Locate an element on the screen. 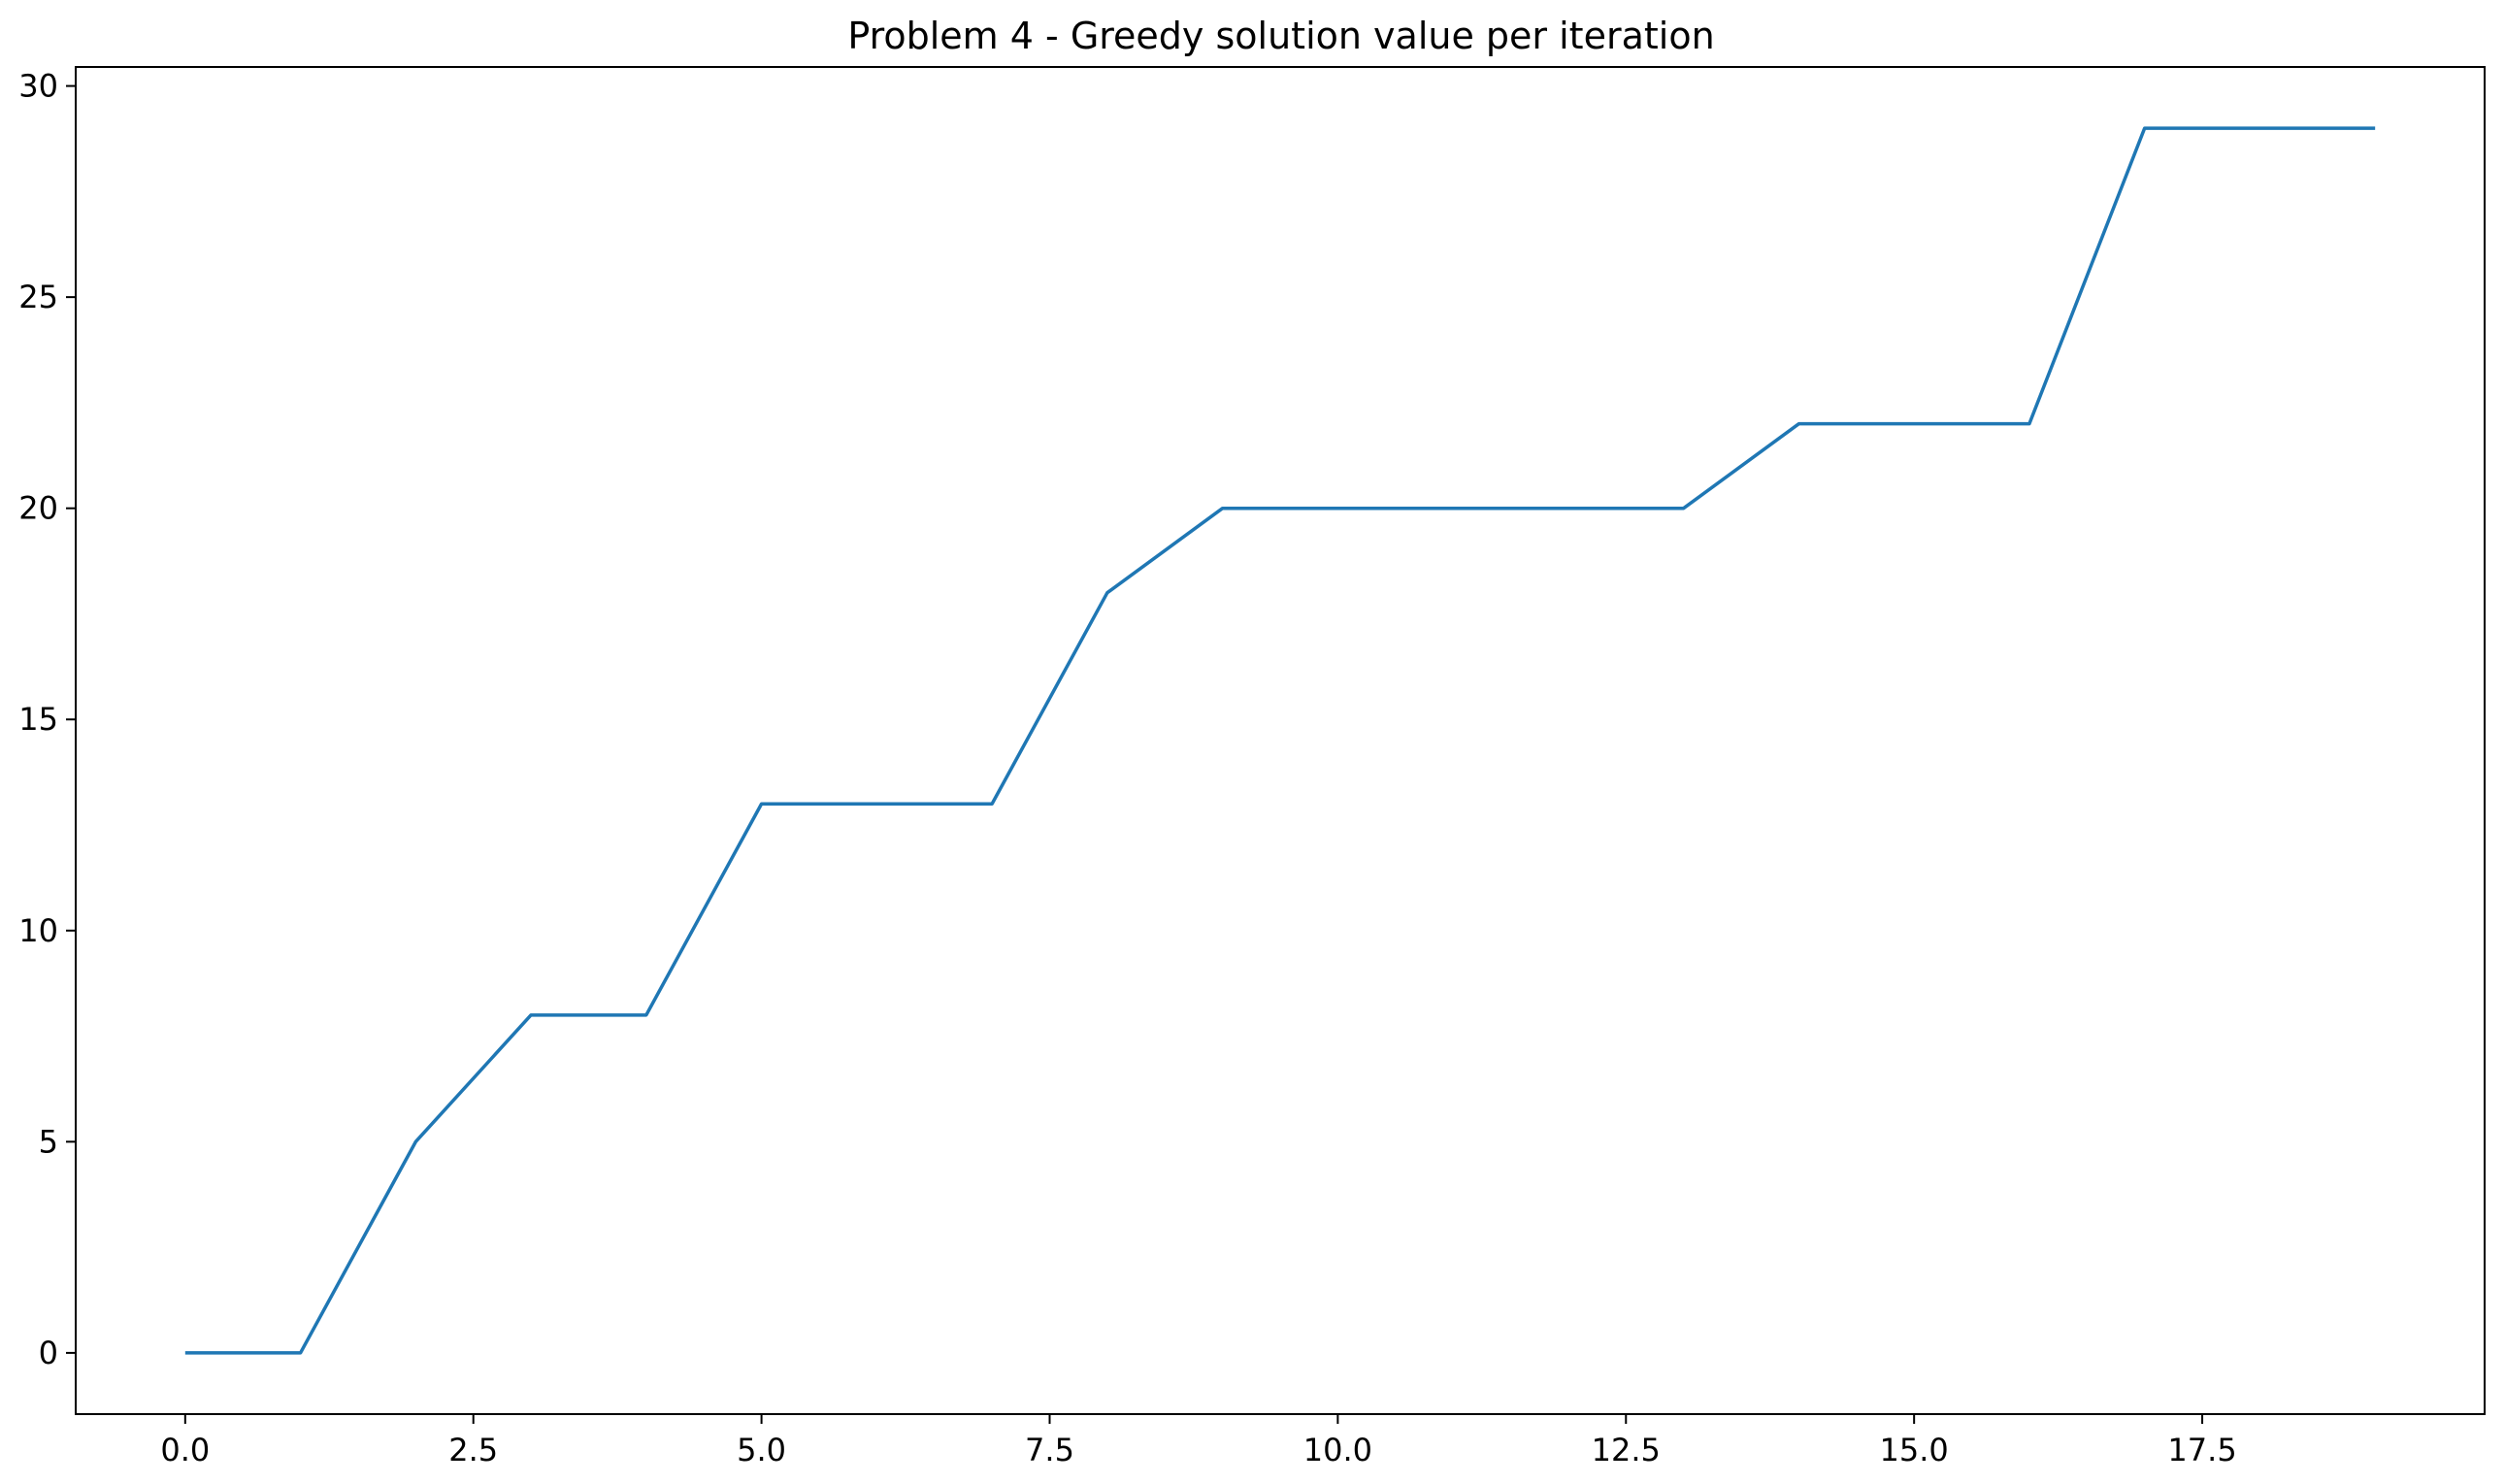  x-tick-label: 0.0 is located at coordinates (185, 1450).